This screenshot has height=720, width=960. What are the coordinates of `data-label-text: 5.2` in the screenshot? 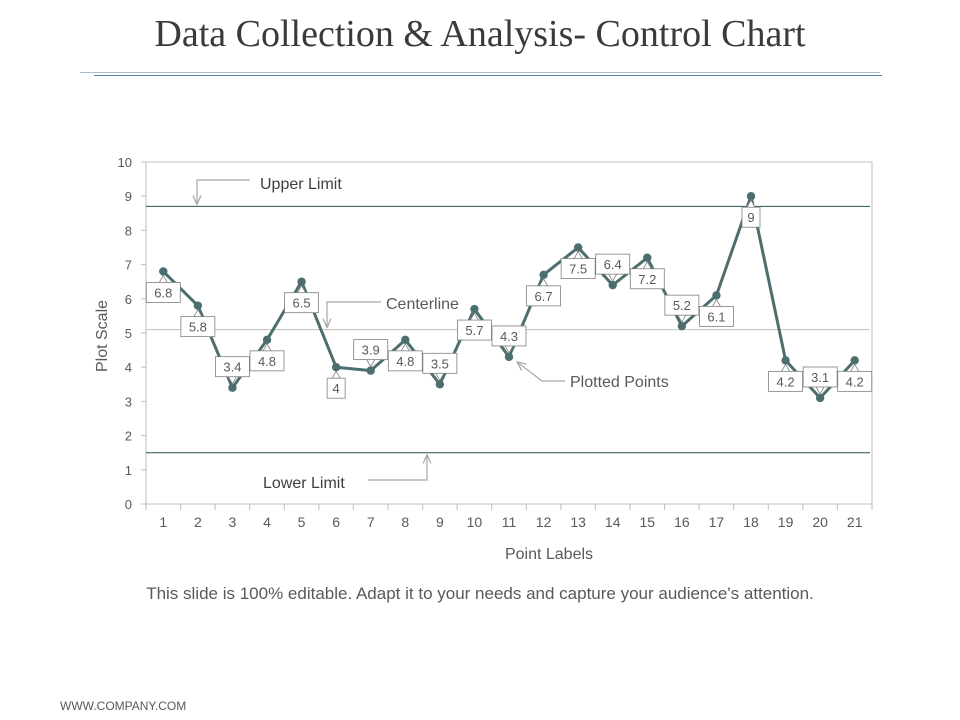 It's located at (682, 305).